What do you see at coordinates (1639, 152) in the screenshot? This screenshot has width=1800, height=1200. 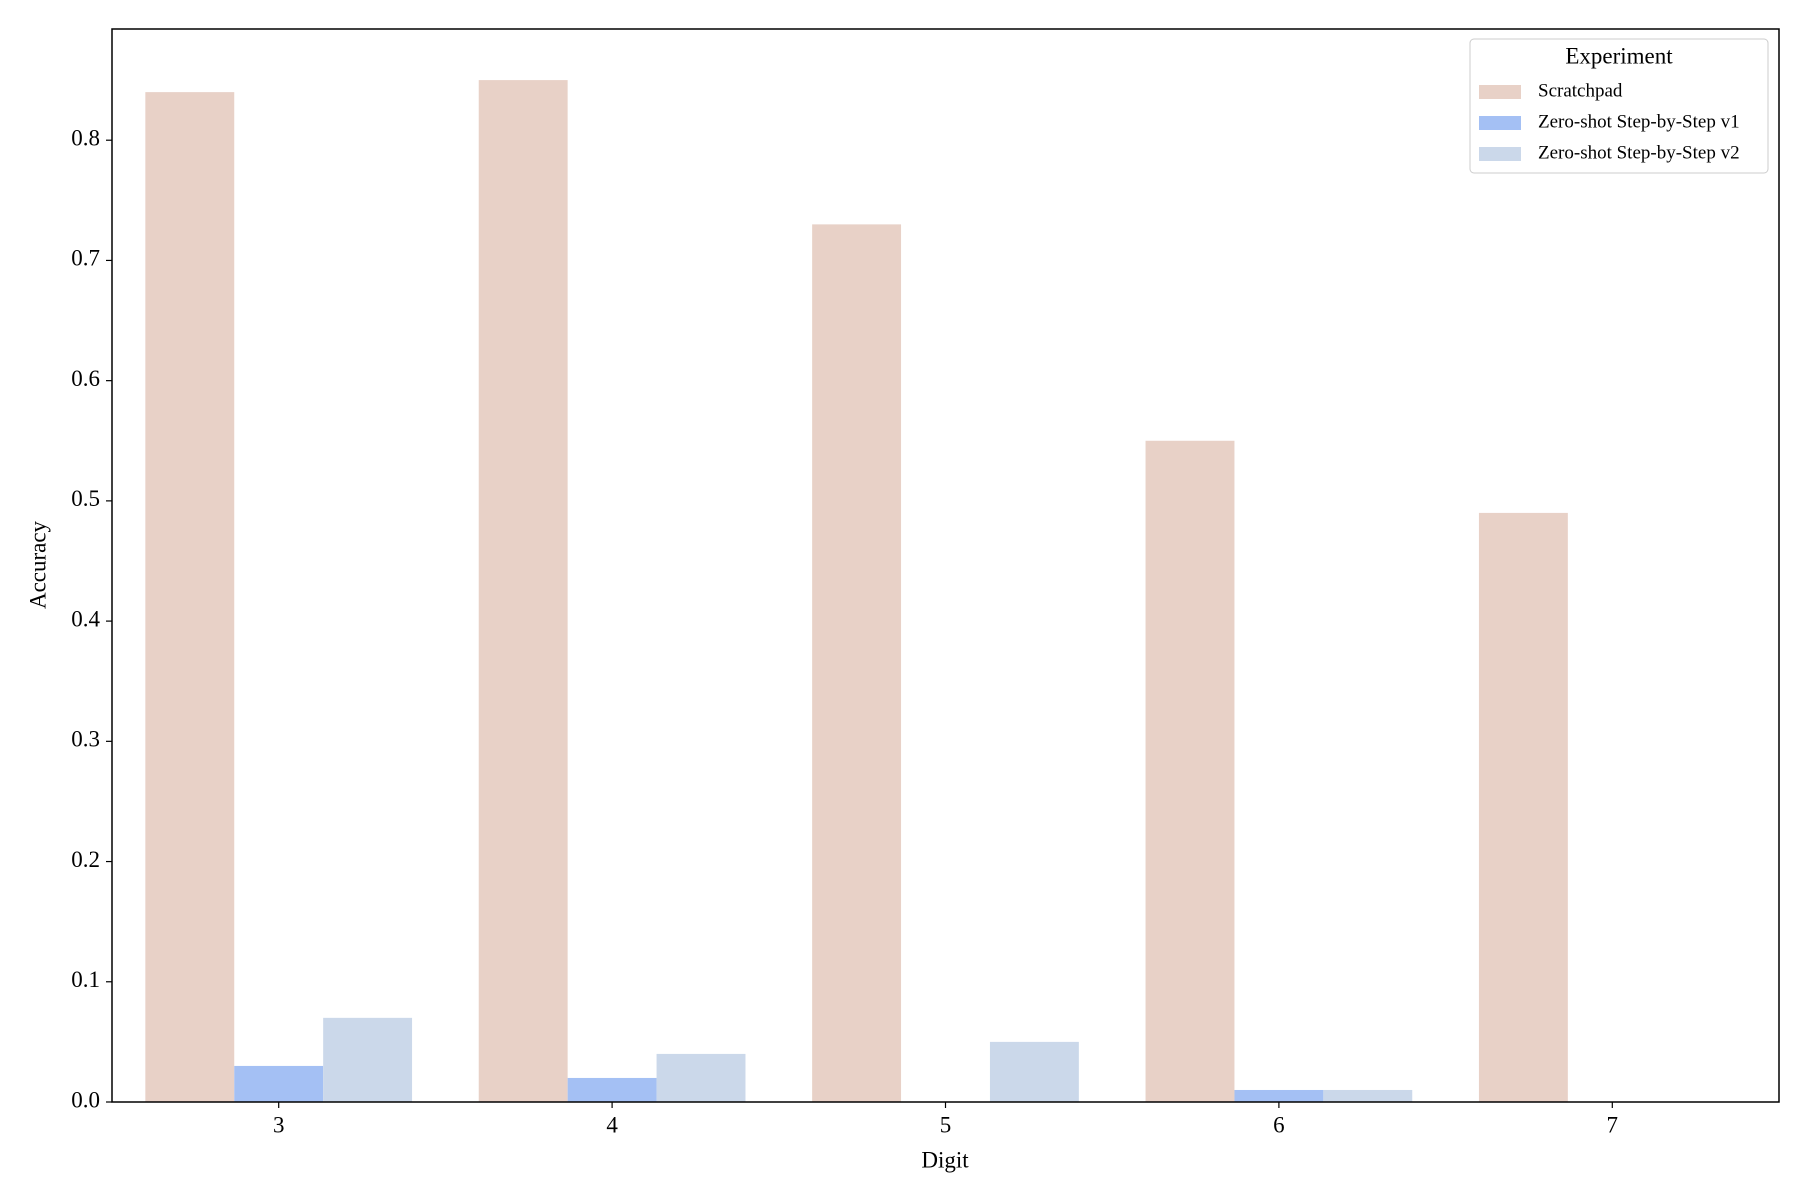 I see `legend-label: Zero-shot Step-by-Step v2` at bounding box center [1639, 152].